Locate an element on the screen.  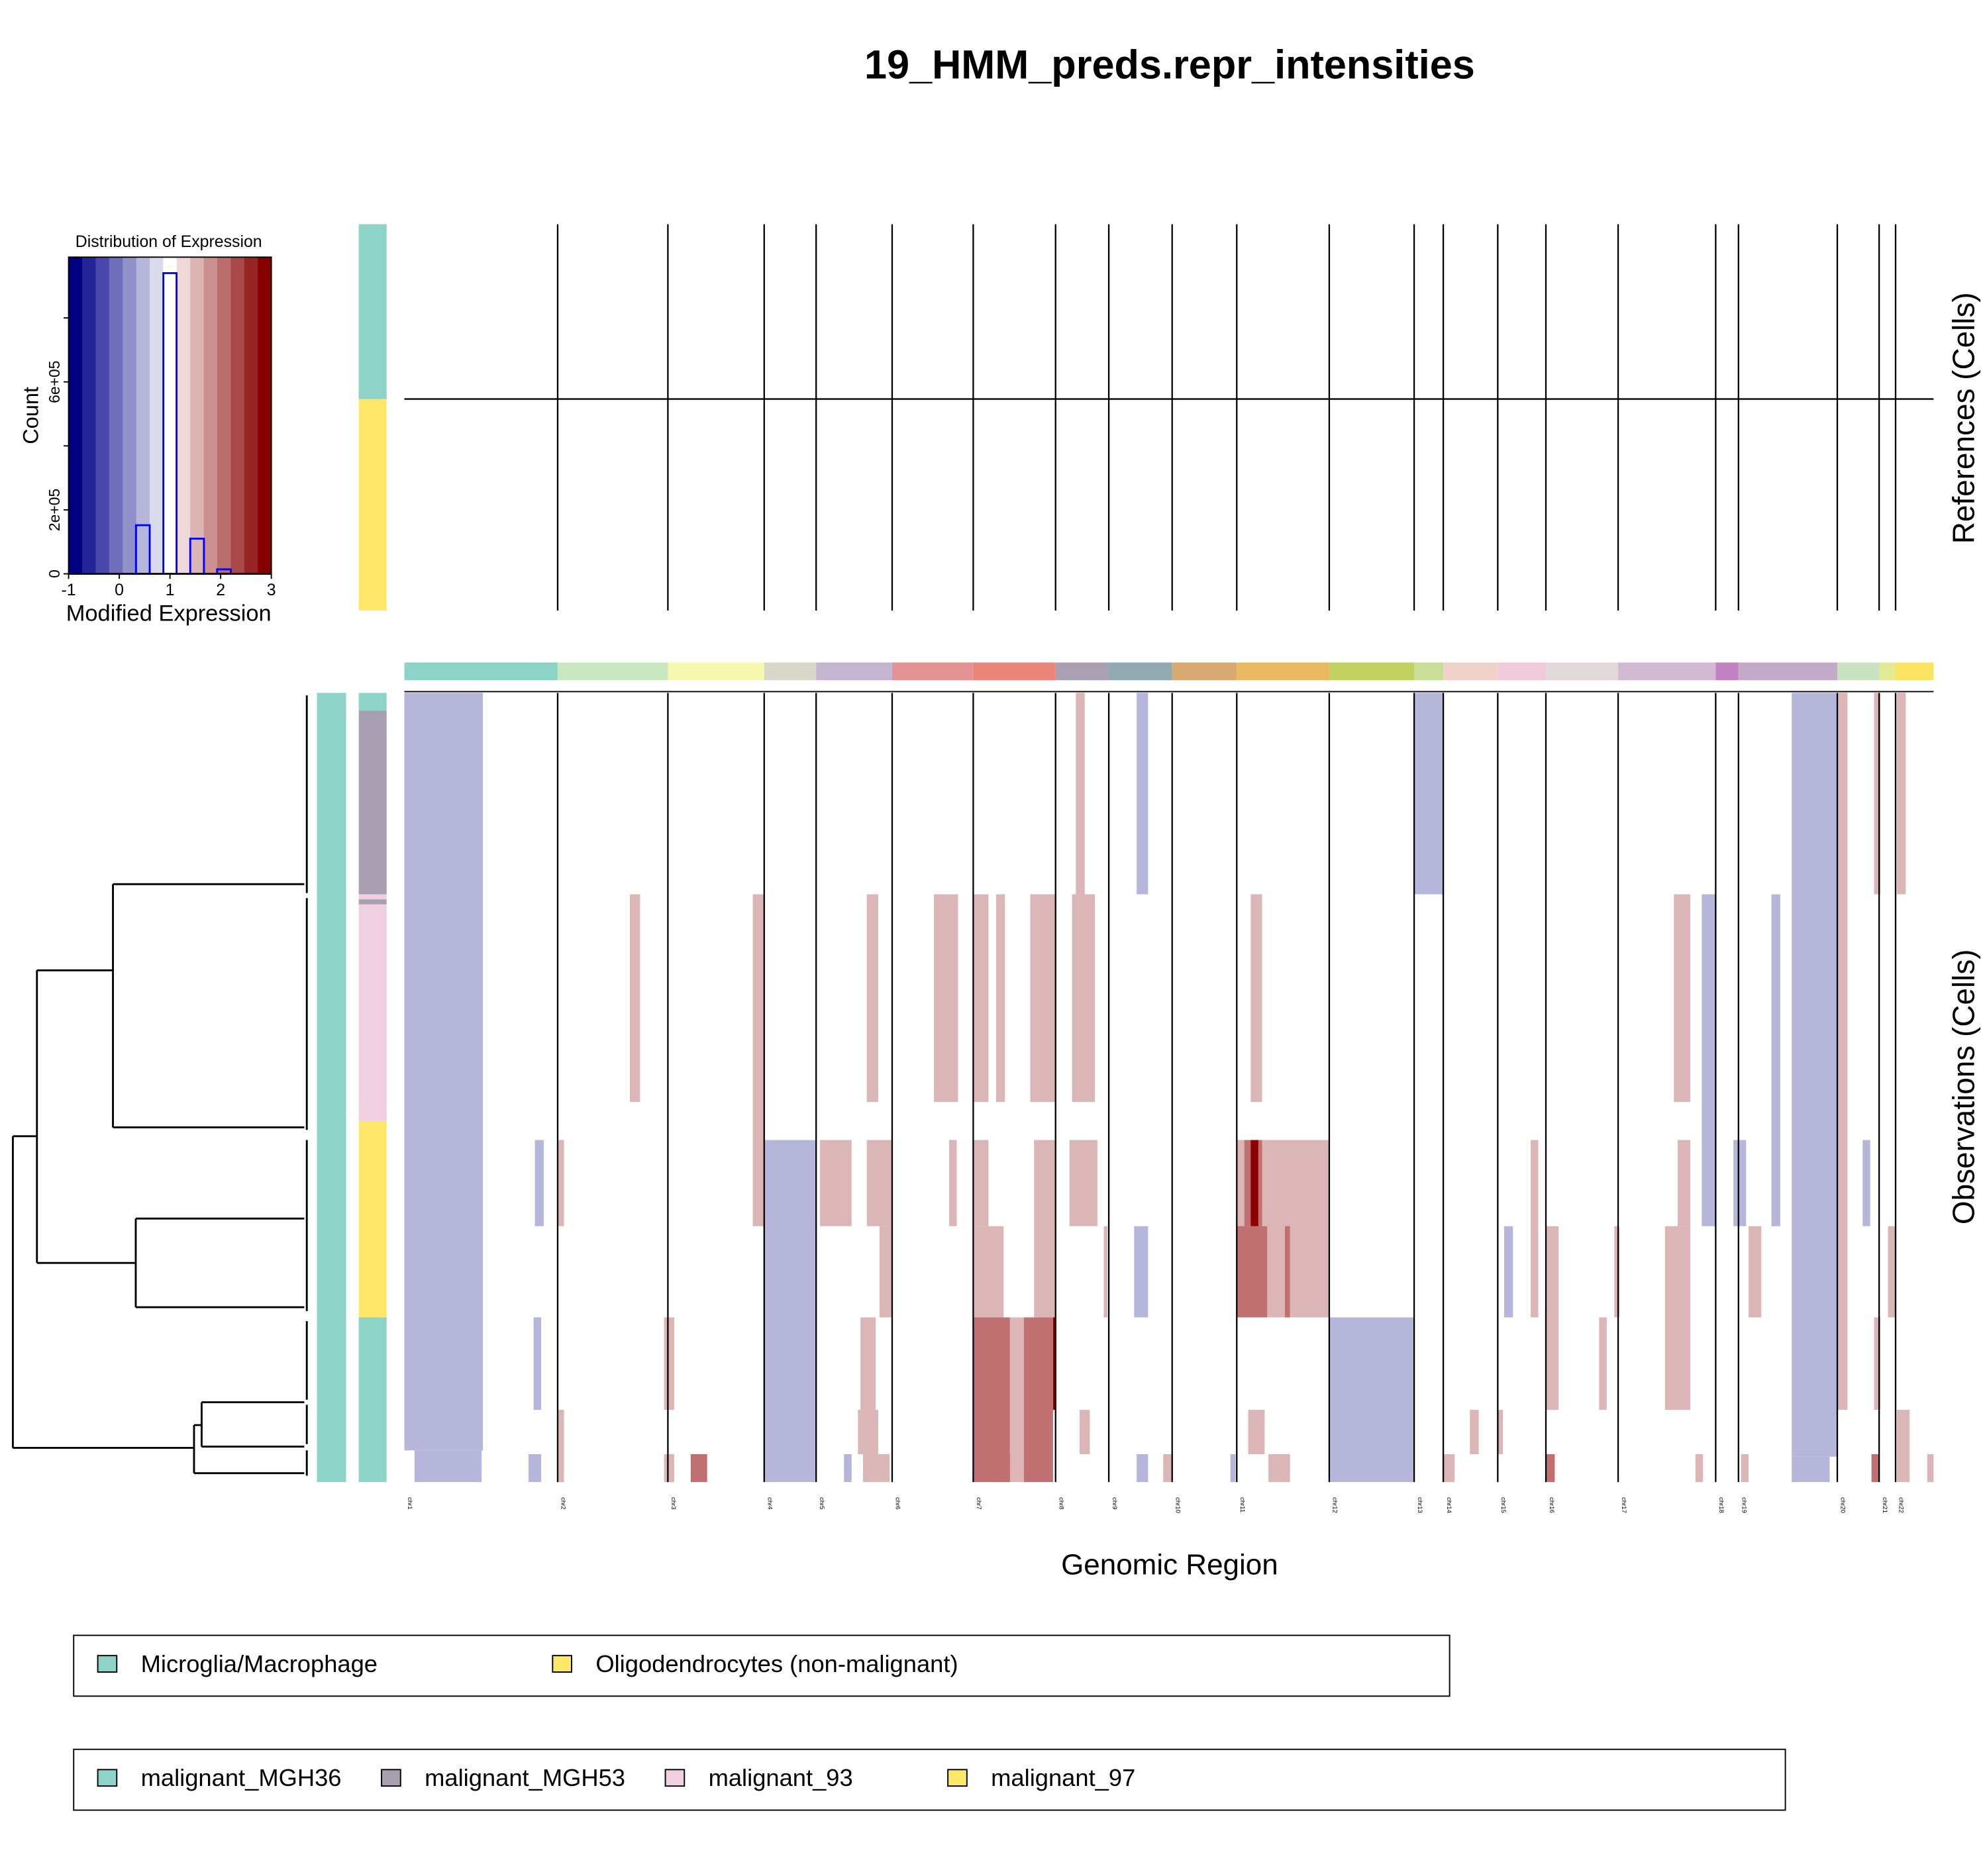
chromosome-bar-chr18 is located at coordinates (1727, 671).